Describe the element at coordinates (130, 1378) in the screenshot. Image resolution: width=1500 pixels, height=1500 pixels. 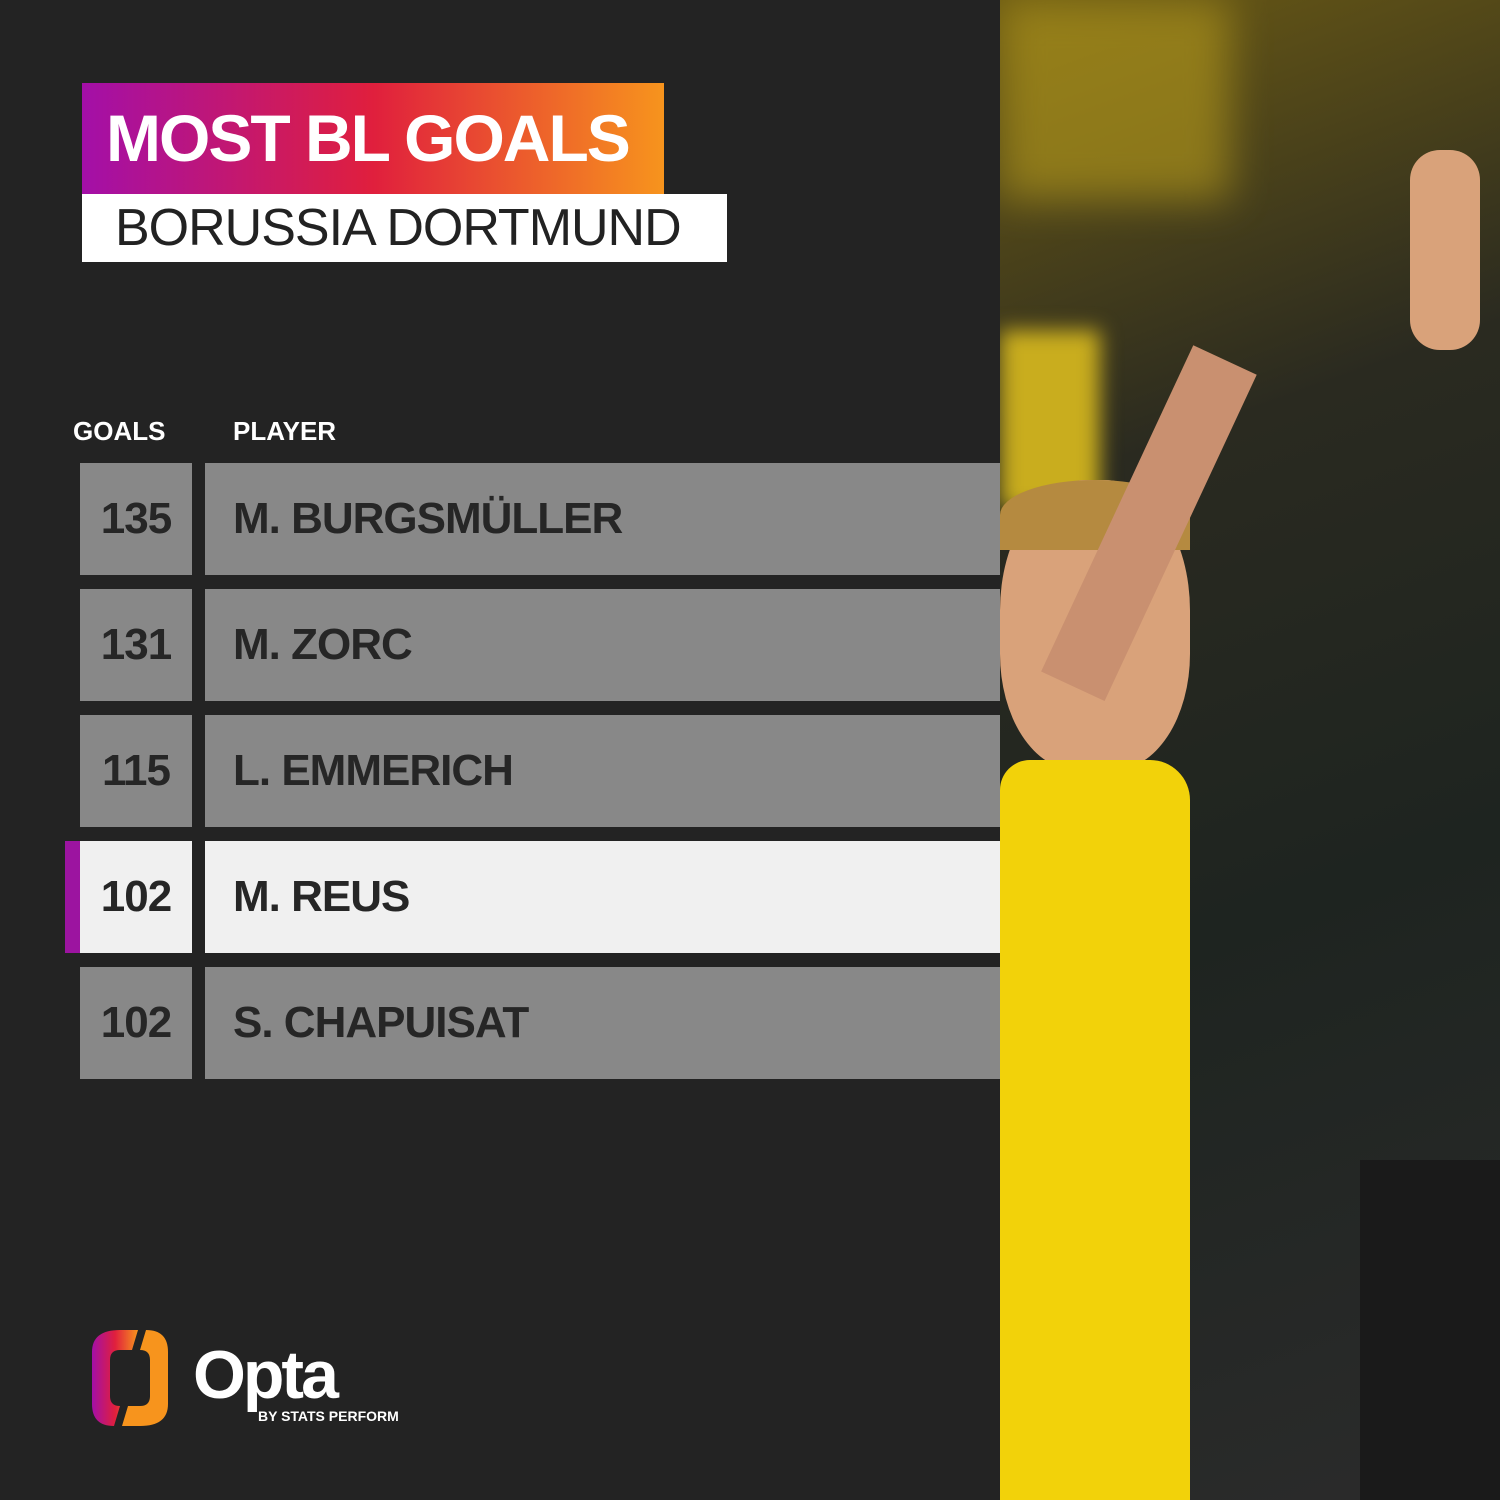
I see `opta-logo-icon` at that location.